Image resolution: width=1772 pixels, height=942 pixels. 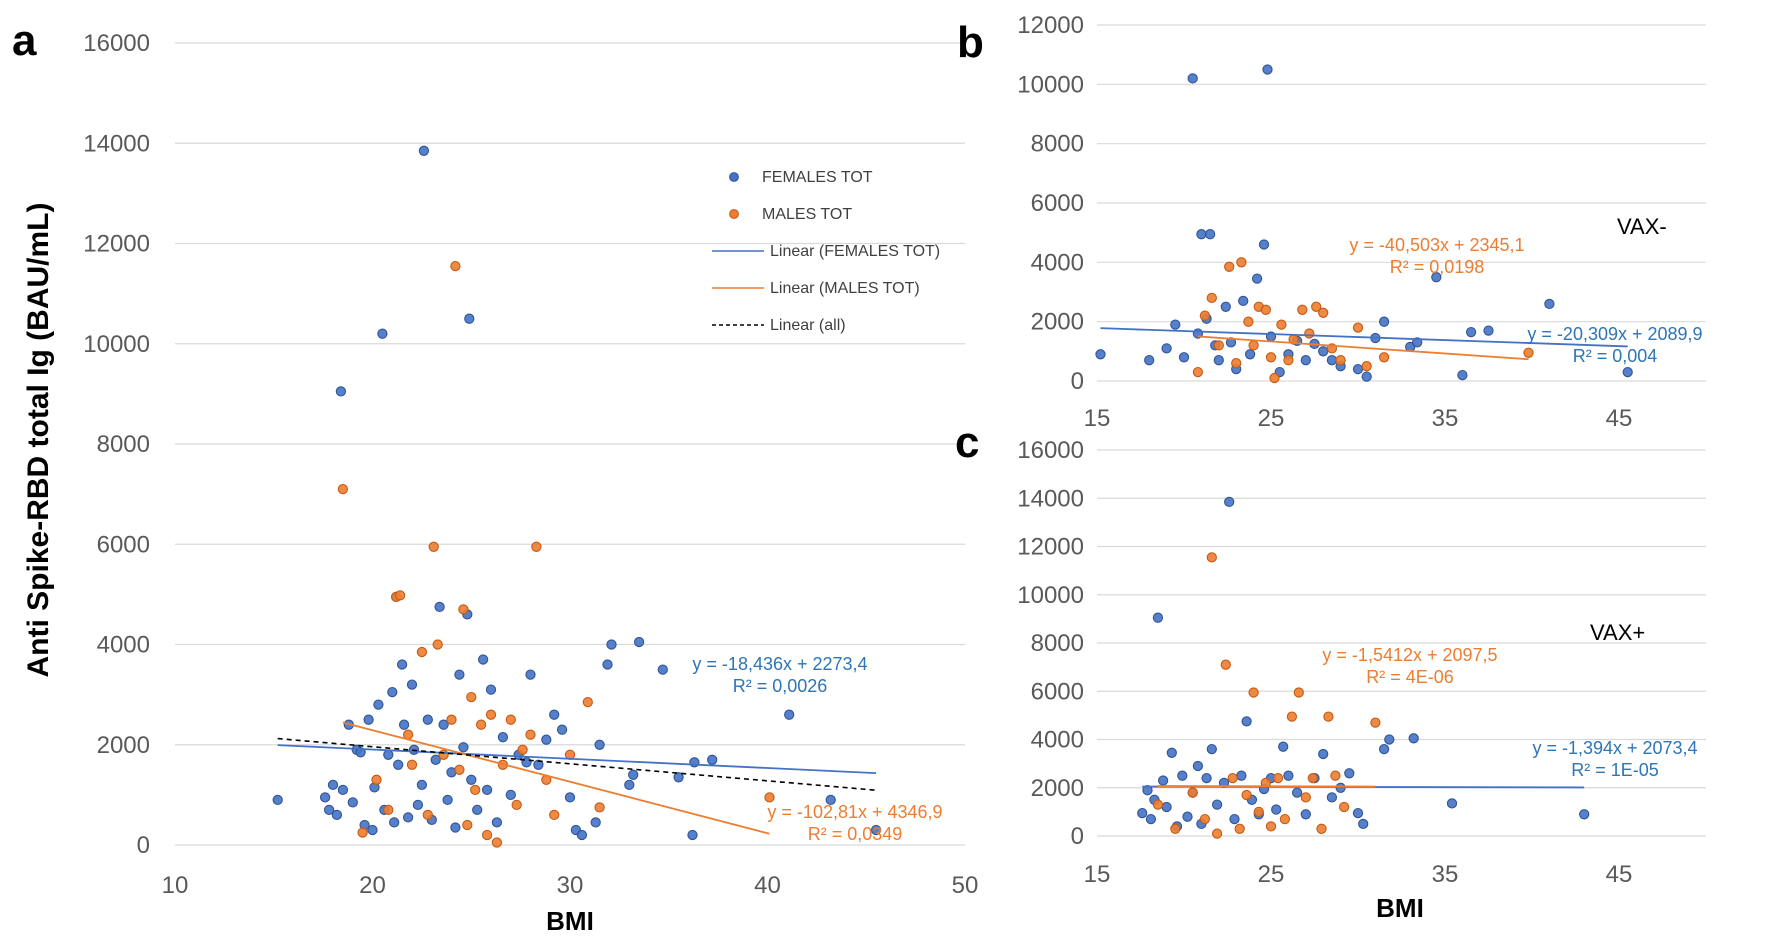 I want to click on x-tick-label: 50, so click(x=965, y=885).